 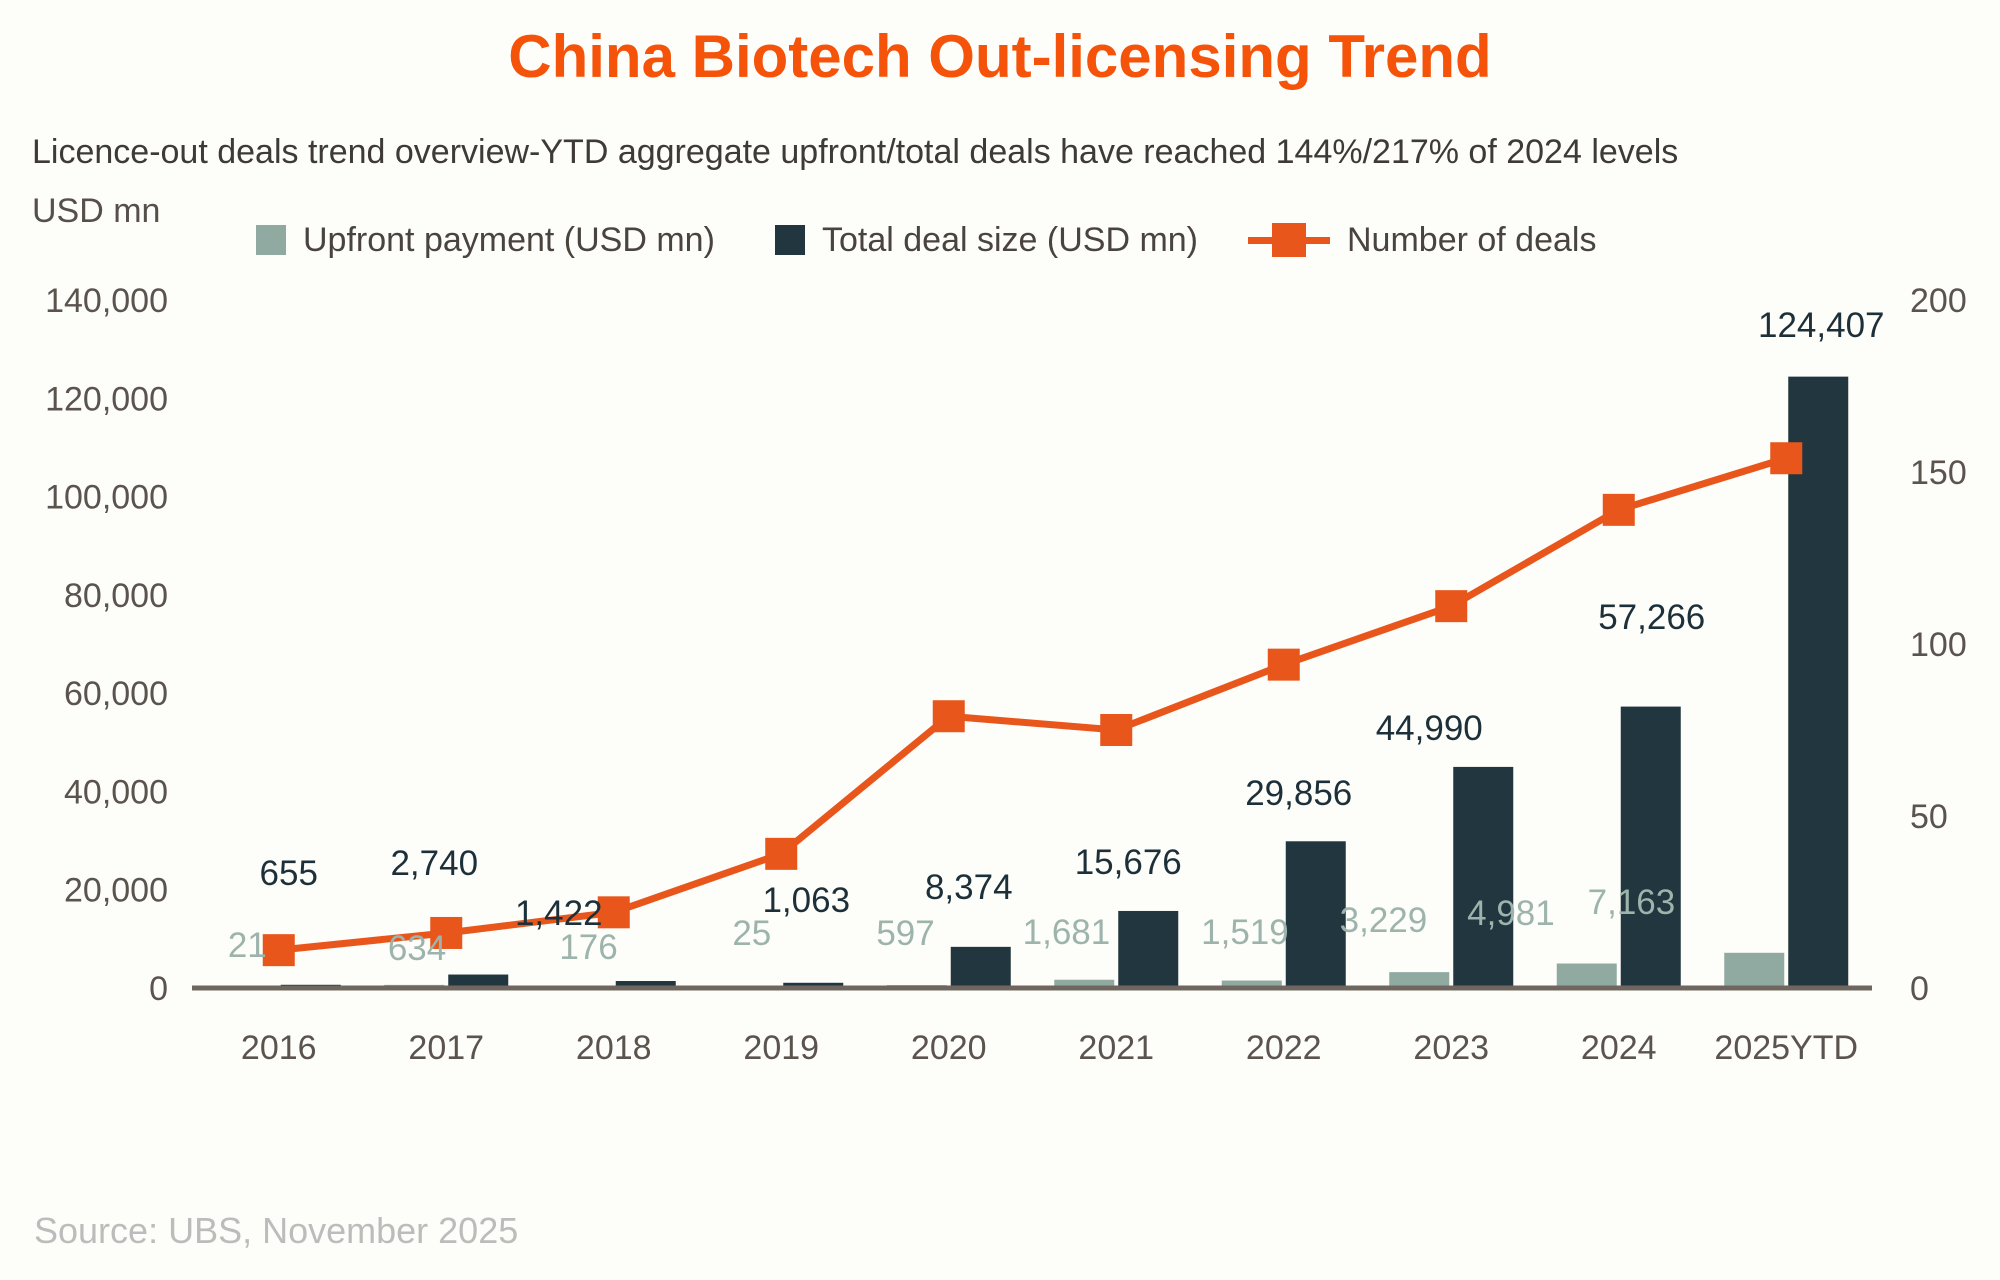 What do you see at coordinates (1429, 728) in the screenshot?
I see `data-label-total-deal-size: 44,990` at bounding box center [1429, 728].